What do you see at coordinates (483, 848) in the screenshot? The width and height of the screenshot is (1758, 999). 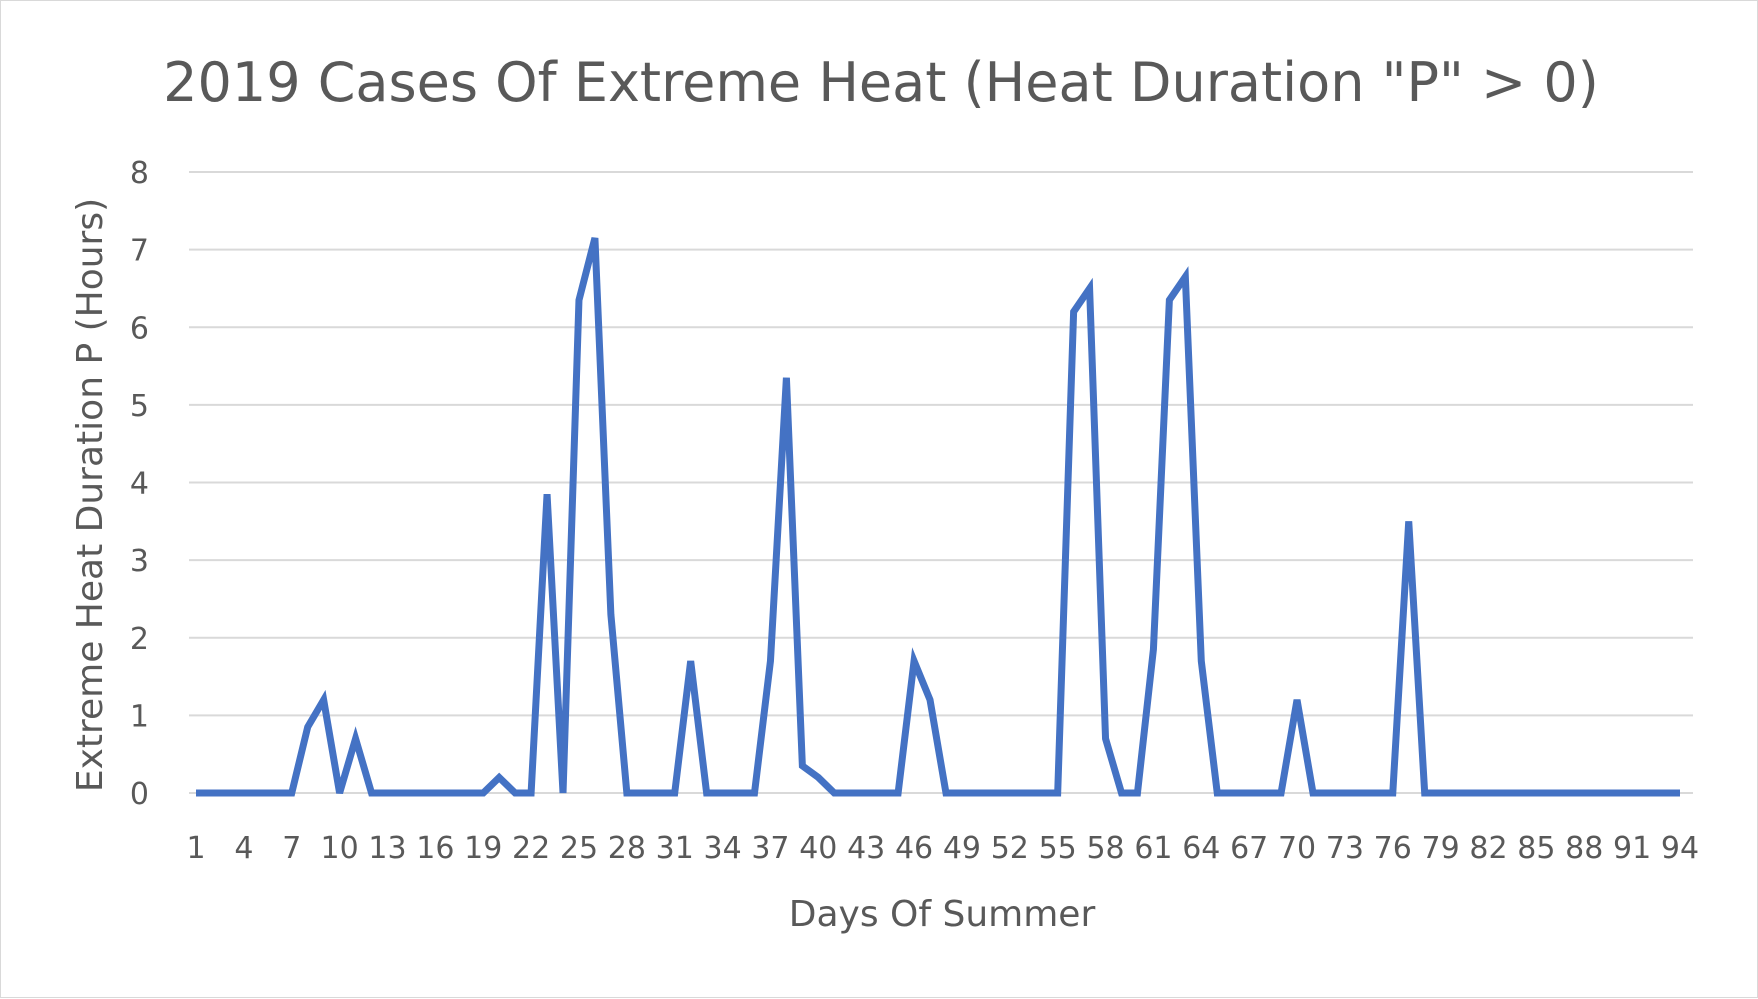 I see `x-tick-label: 19` at bounding box center [483, 848].